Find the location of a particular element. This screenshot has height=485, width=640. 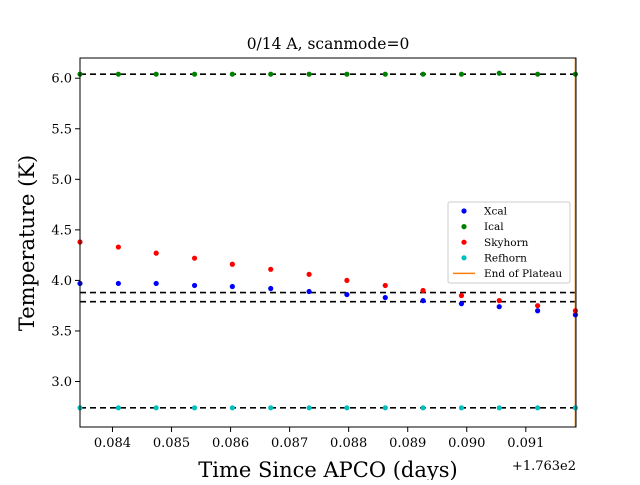

x-tick-label-1: 0.085 is located at coordinates (171, 443).